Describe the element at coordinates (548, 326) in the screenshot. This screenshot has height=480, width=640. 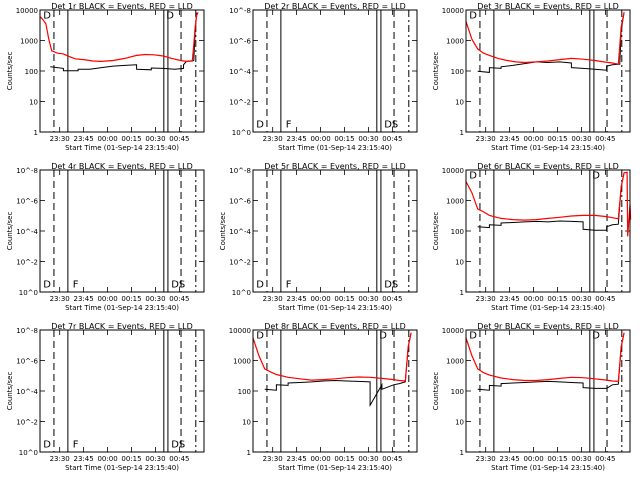
I see `panel-title: Det 9r BLACK = Events, RED = LLD` at that location.